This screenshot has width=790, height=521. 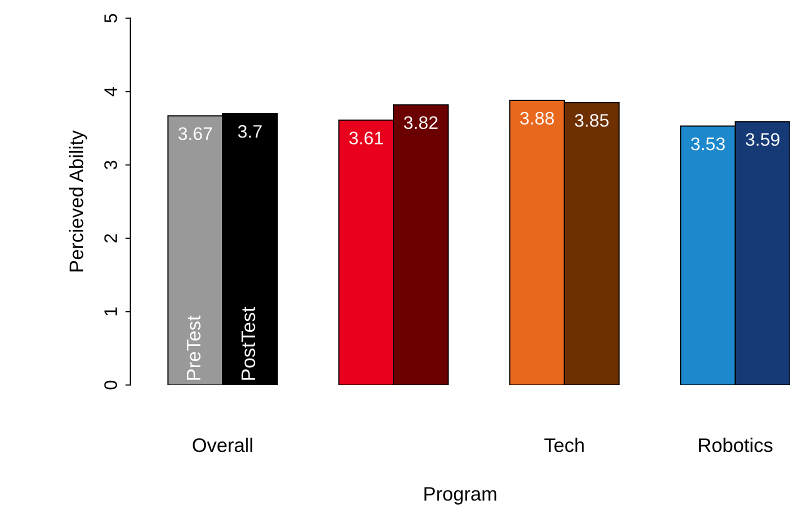 What do you see at coordinates (564, 445) in the screenshot?
I see `x-tick-label: Tech` at bounding box center [564, 445].